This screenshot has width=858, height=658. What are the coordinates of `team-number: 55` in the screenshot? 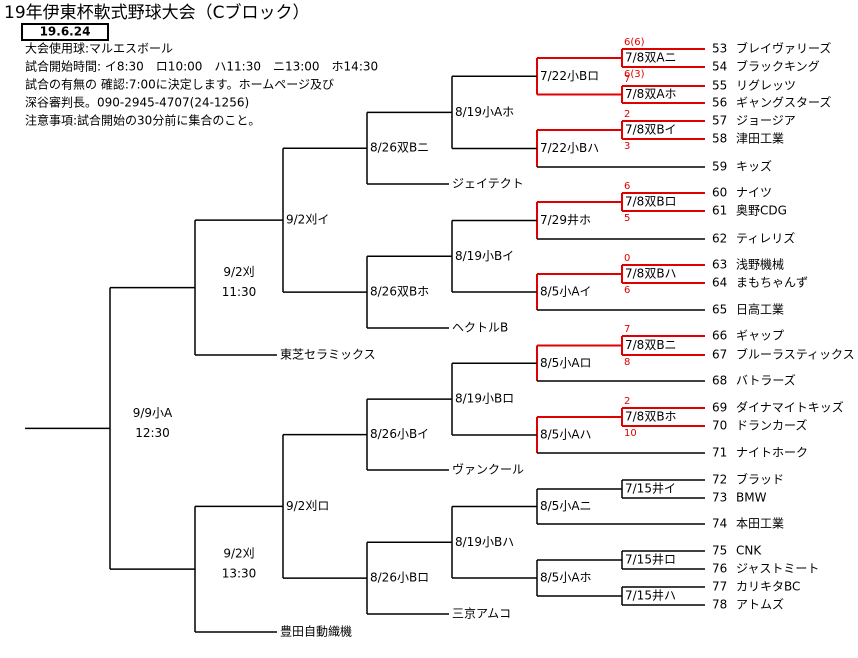 It's located at (719, 86).